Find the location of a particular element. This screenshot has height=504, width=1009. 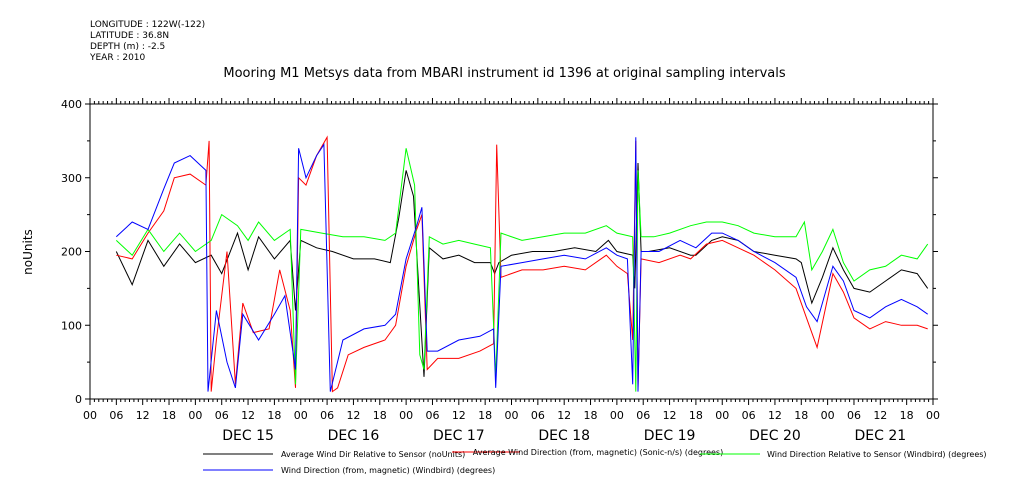

depth-text: DEPTH (m) : -2.5 is located at coordinates (128, 47).